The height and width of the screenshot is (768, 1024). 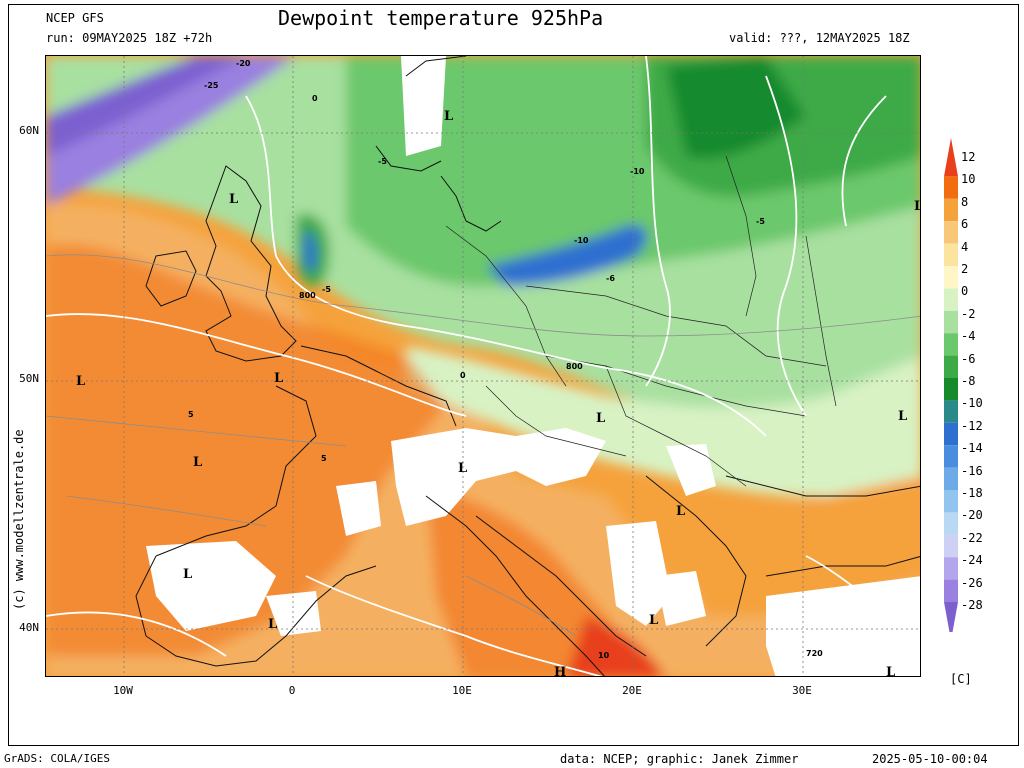 I want to click on lon-tick-10e: 10E, so click(x=462, y=690).